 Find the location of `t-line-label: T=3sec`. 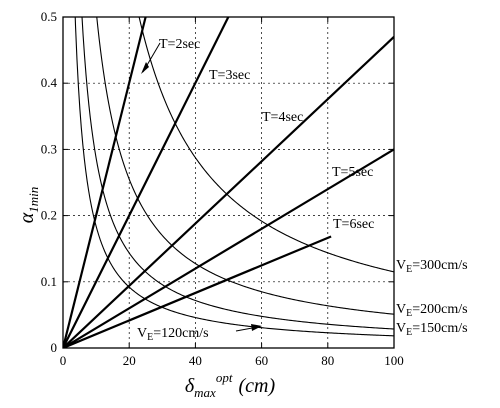

t-line-label: T=3sec is located at coordinates (229, 75).